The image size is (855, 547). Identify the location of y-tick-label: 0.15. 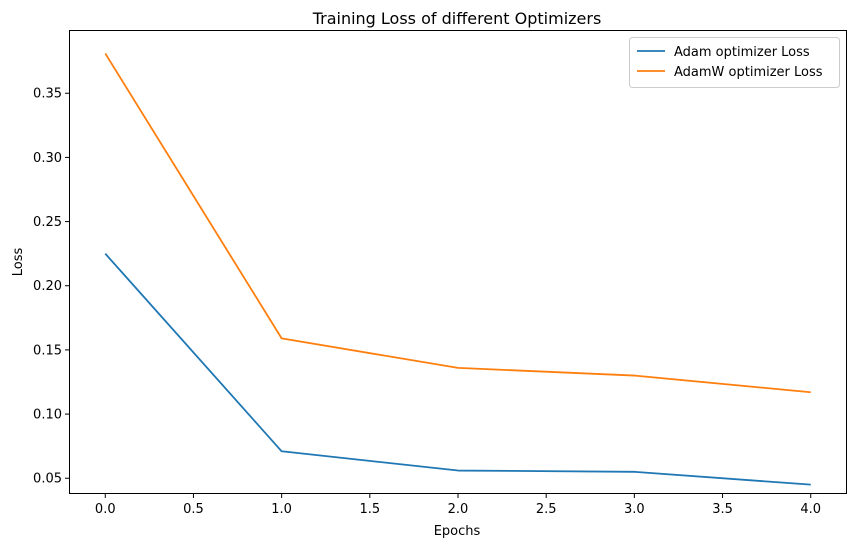
(47, 350).